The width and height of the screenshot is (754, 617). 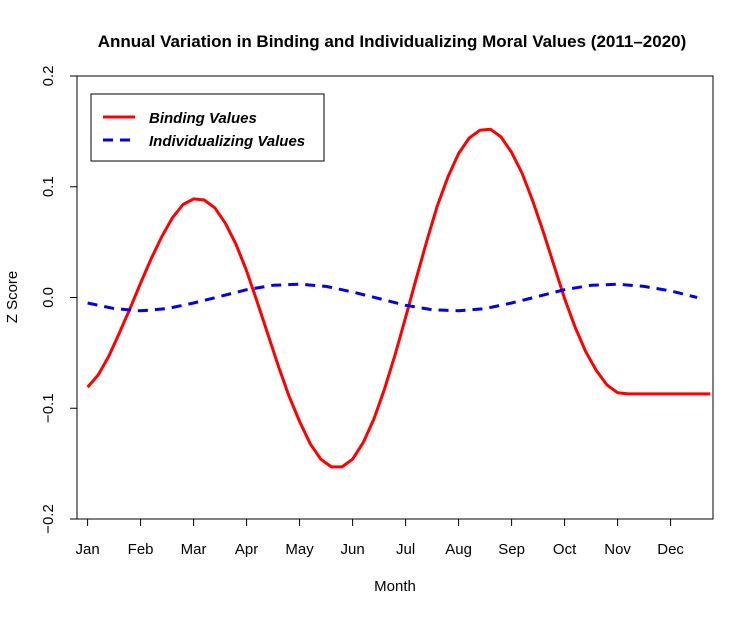 What do you see at coordinates (59, 300) in the screenshot?
I see `y-axis: −0.2 −0.1 0.0 0.1 0.2` at bounding box center [59, 300].